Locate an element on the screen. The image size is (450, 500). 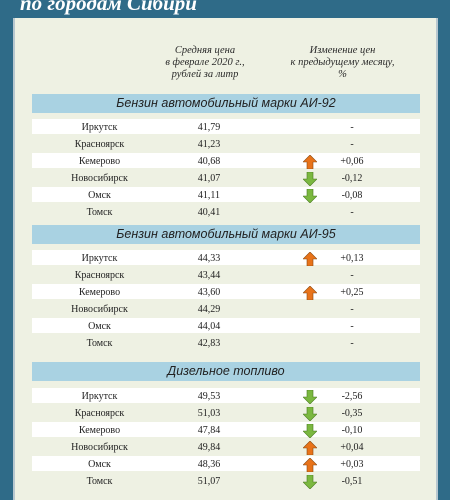
change-column-header: Изменение цен к предыдущему месяцу, % is located at coordinates (342, 63).